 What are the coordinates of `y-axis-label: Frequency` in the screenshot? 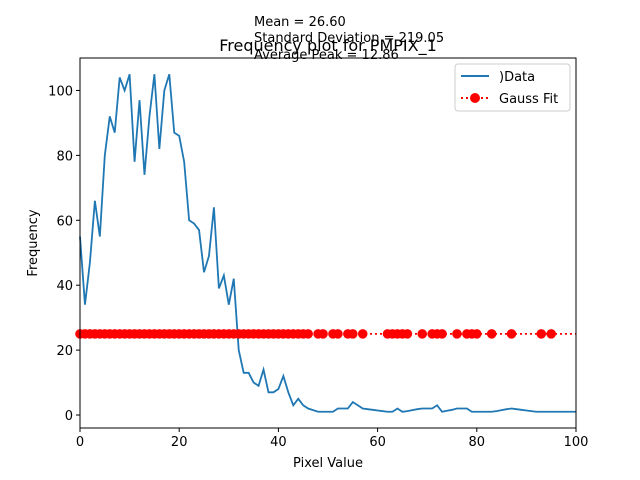 It's located at (33, 242).